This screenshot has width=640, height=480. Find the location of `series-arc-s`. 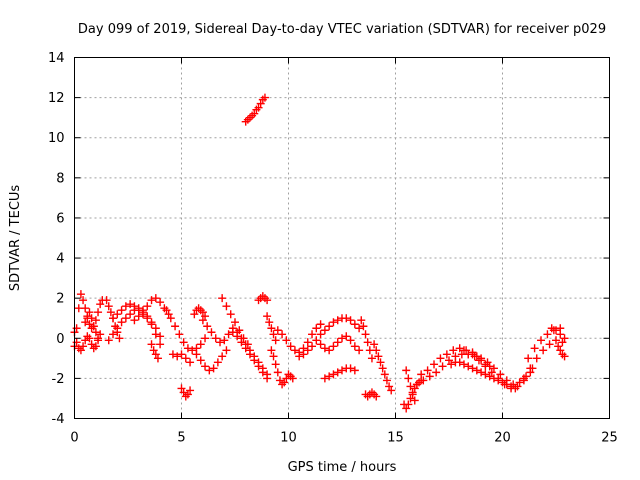

series-arc-s is located at coordinates (271, 328).